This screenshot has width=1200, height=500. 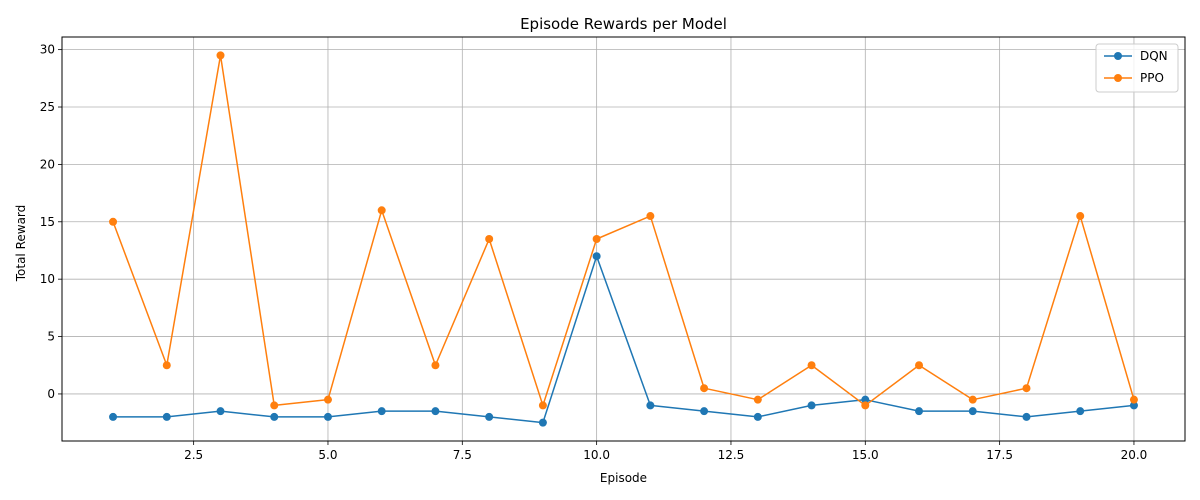 I want to click on legend-item-dqn: DQN, so click(x=1136, y=56).